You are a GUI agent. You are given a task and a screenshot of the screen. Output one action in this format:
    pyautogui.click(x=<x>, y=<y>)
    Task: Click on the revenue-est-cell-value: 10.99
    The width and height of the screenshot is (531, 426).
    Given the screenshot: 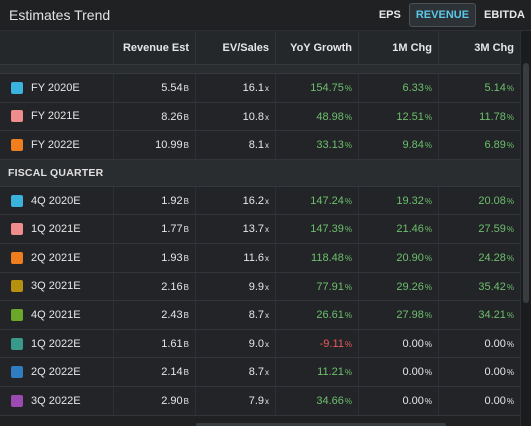 What is the action you would take?
    pyautogui.click(x=169, y=145)
    